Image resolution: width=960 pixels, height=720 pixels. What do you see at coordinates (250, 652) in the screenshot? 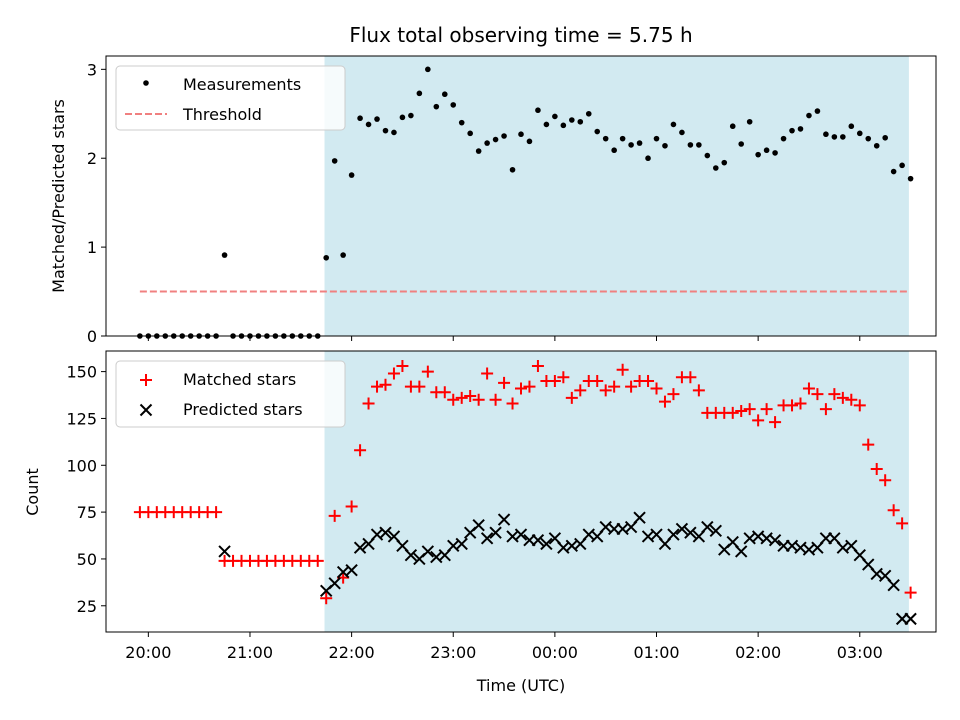
I see `x-tick-label: 21:00` at bounding box center [250, 652].